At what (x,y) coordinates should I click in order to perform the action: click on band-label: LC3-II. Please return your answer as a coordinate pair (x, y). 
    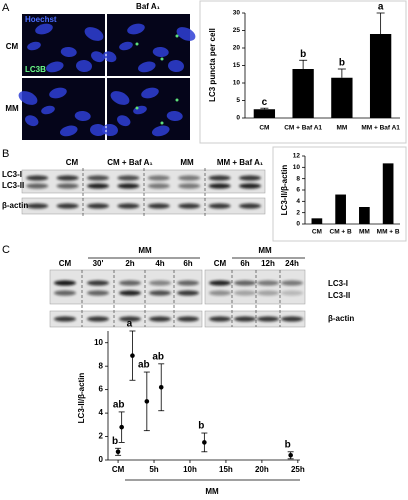
    Looking at the image, I should click on (13, 185).